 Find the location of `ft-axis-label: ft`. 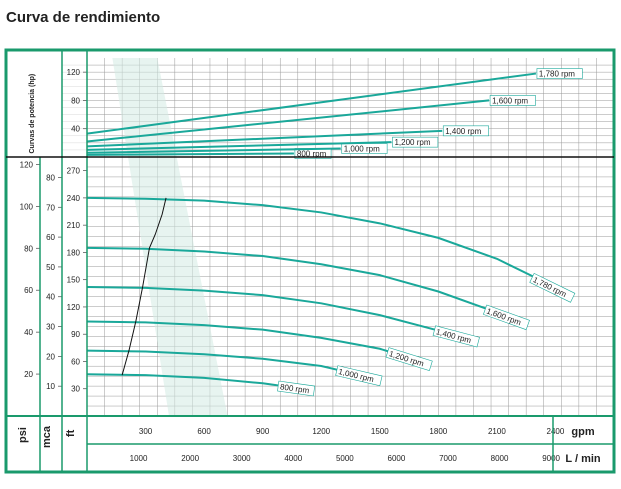

ft-axis-label: ft is located at coordinates (71, 433).